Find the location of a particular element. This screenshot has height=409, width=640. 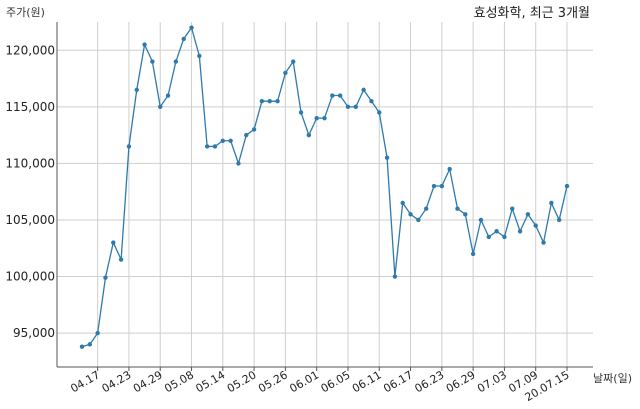

y-tick-label: 105,000 is located at coordinates (30, 220).